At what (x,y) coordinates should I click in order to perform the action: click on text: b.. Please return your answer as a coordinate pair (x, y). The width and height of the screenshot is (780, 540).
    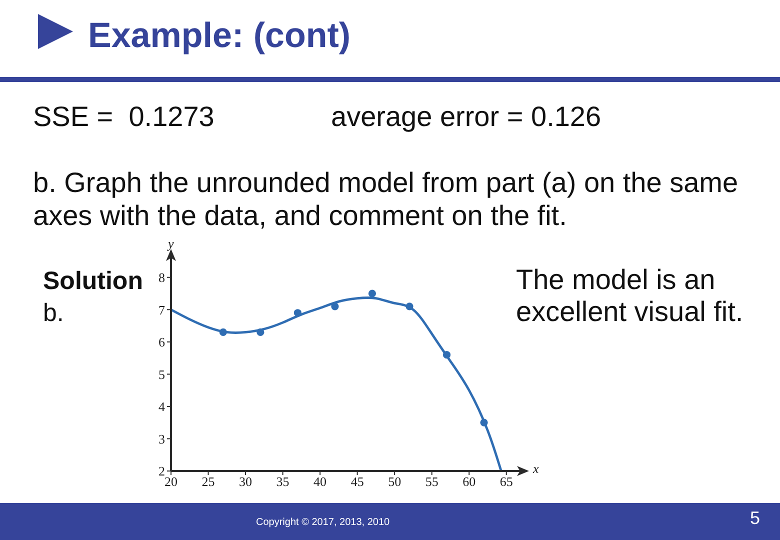
    Looking at the image, I should click on (54, 313).